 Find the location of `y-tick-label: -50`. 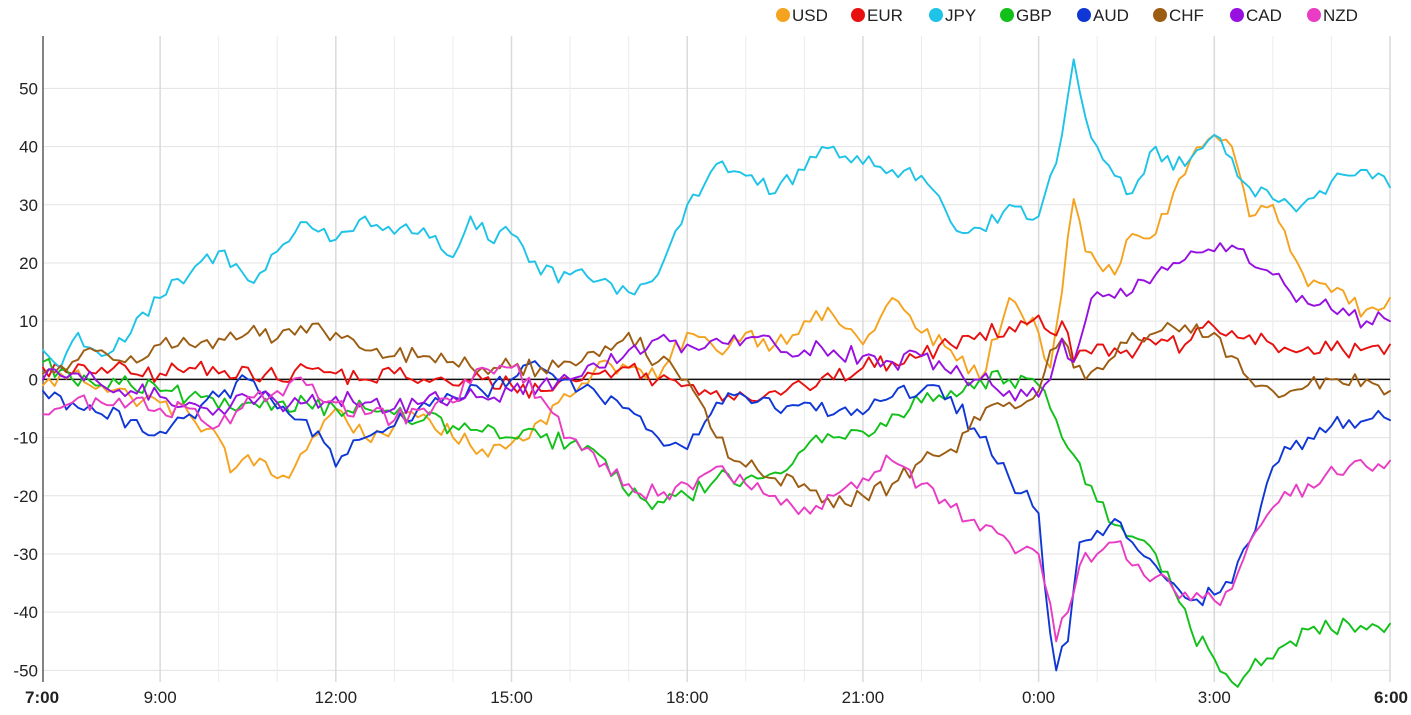

y-tick-label: -50 is located at coordinates (25, 670).